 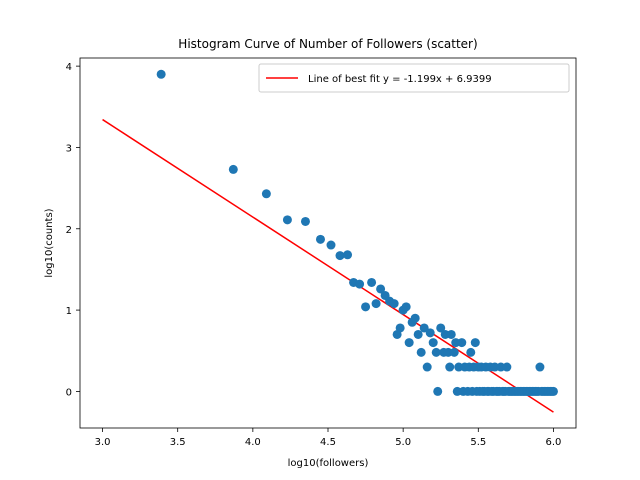 I want to click on x-tick-label: 5.5, so click(x=478, y=442).